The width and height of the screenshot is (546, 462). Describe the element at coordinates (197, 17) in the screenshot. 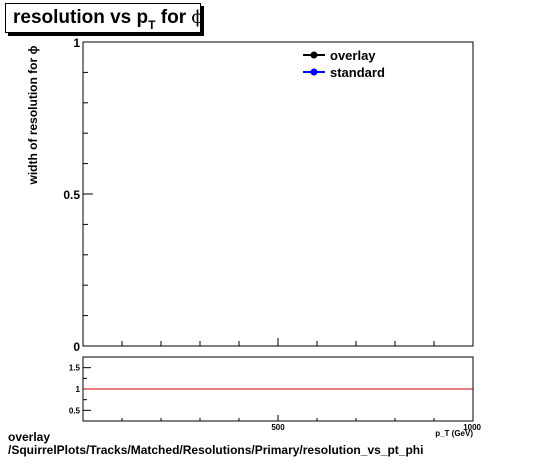

I see `title-greek: ϕ` at that location.